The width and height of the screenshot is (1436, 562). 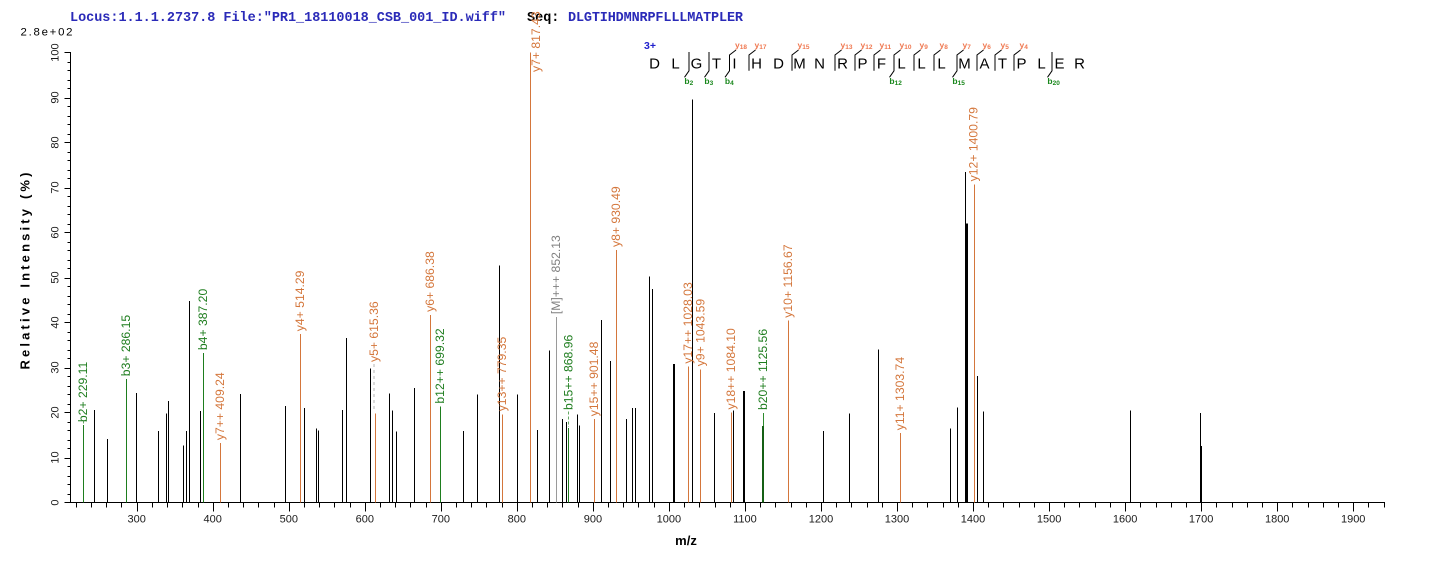 What do you see at coordinates (944, 45) in the screenshot?
I see `svg-text: y8` at bounding box center [944, 45].